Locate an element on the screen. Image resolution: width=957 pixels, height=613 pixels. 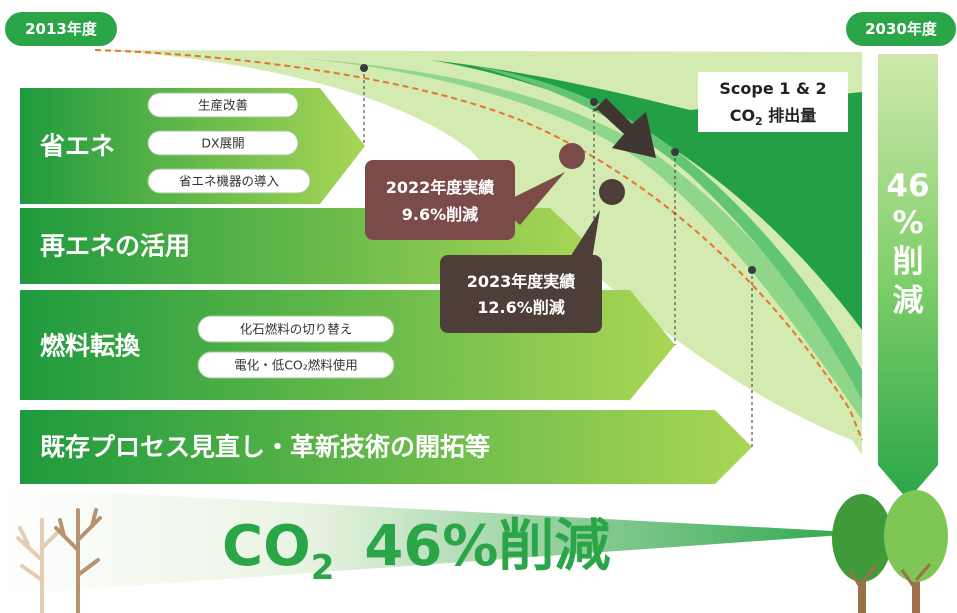
bottom-banner-text: CO2 46%削減 is located at coordinates (416, 551).